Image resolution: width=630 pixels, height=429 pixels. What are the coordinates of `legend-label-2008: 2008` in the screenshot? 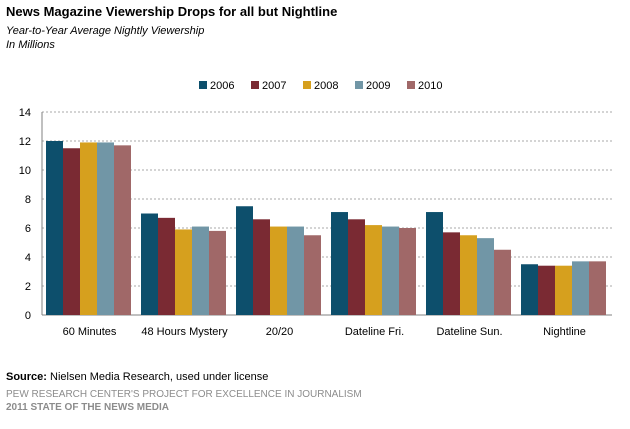 It's located at (326, 86).